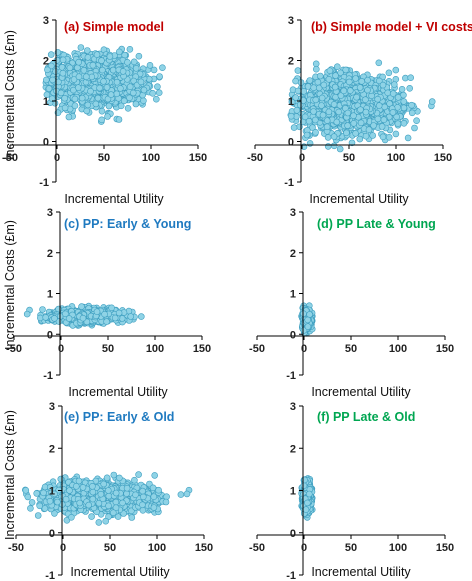 The height and width of the screenshot is (581, 472). I want to click on x-tick-label: 150, so click(202, 349).